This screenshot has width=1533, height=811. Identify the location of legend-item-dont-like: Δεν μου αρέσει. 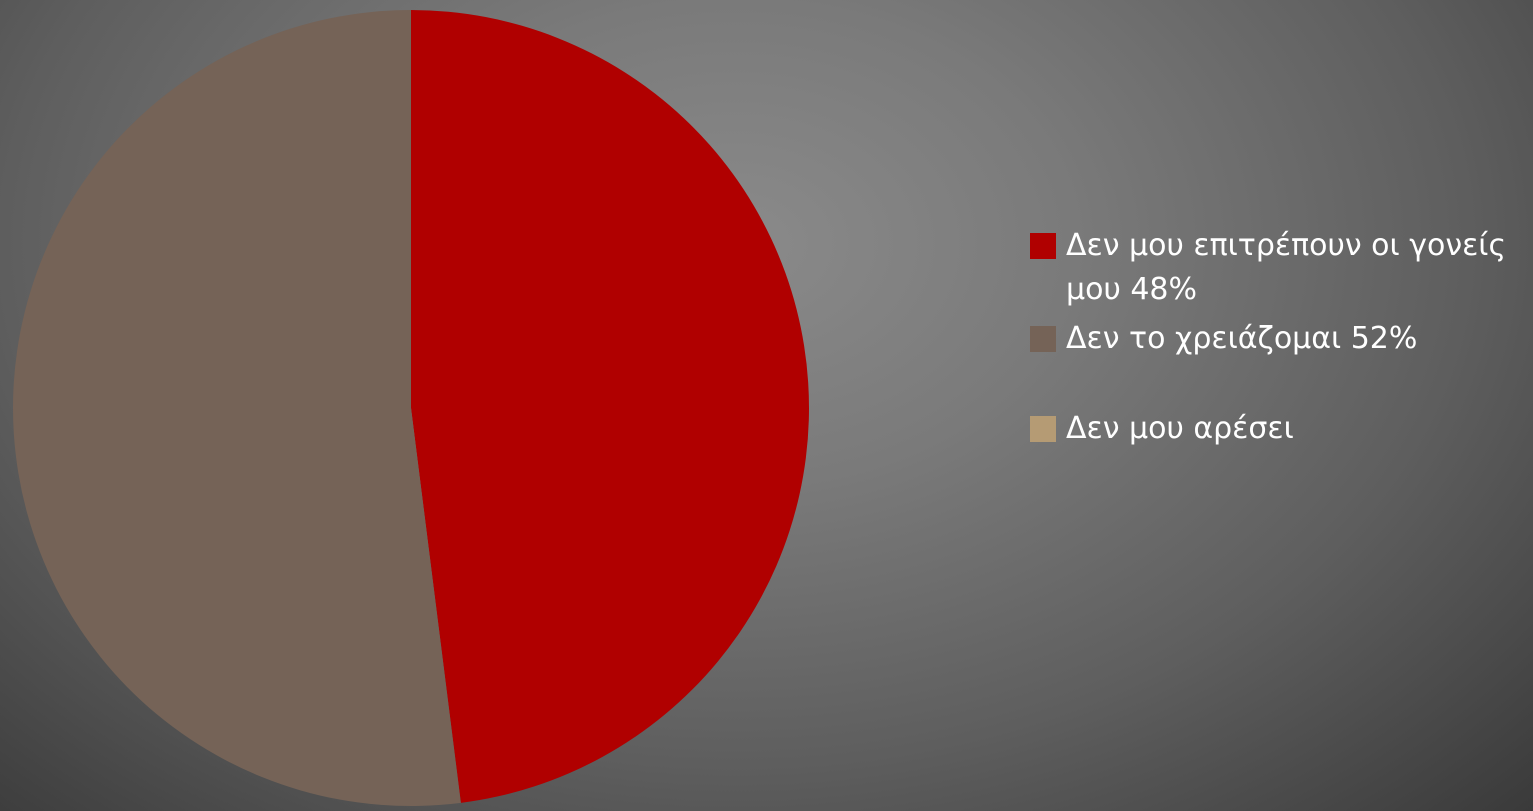
(1280, 429).